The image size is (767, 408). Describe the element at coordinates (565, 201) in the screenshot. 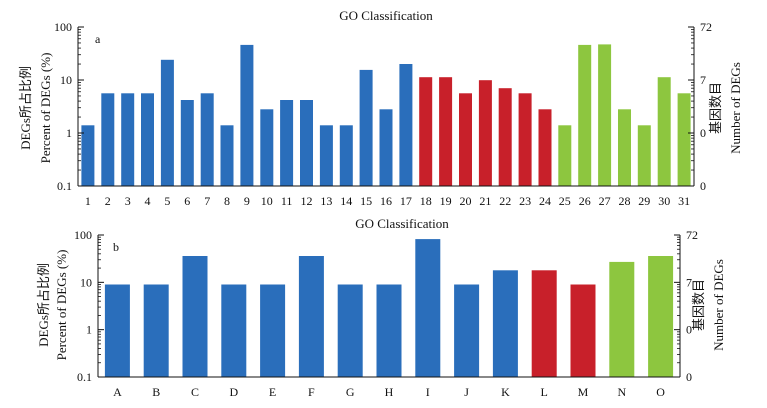

I see `panel-a-x-tick-label: 25` at that location.